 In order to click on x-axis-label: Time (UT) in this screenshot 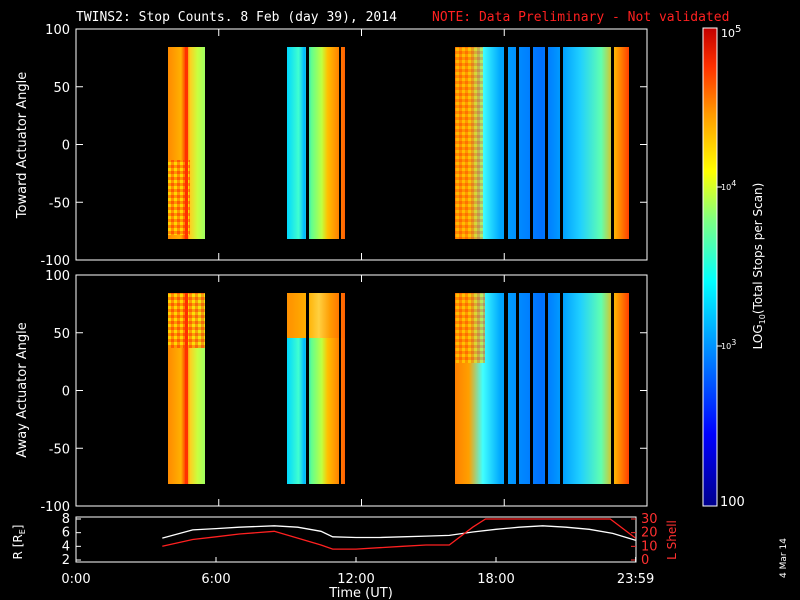, I will do `click(360, 593)`.